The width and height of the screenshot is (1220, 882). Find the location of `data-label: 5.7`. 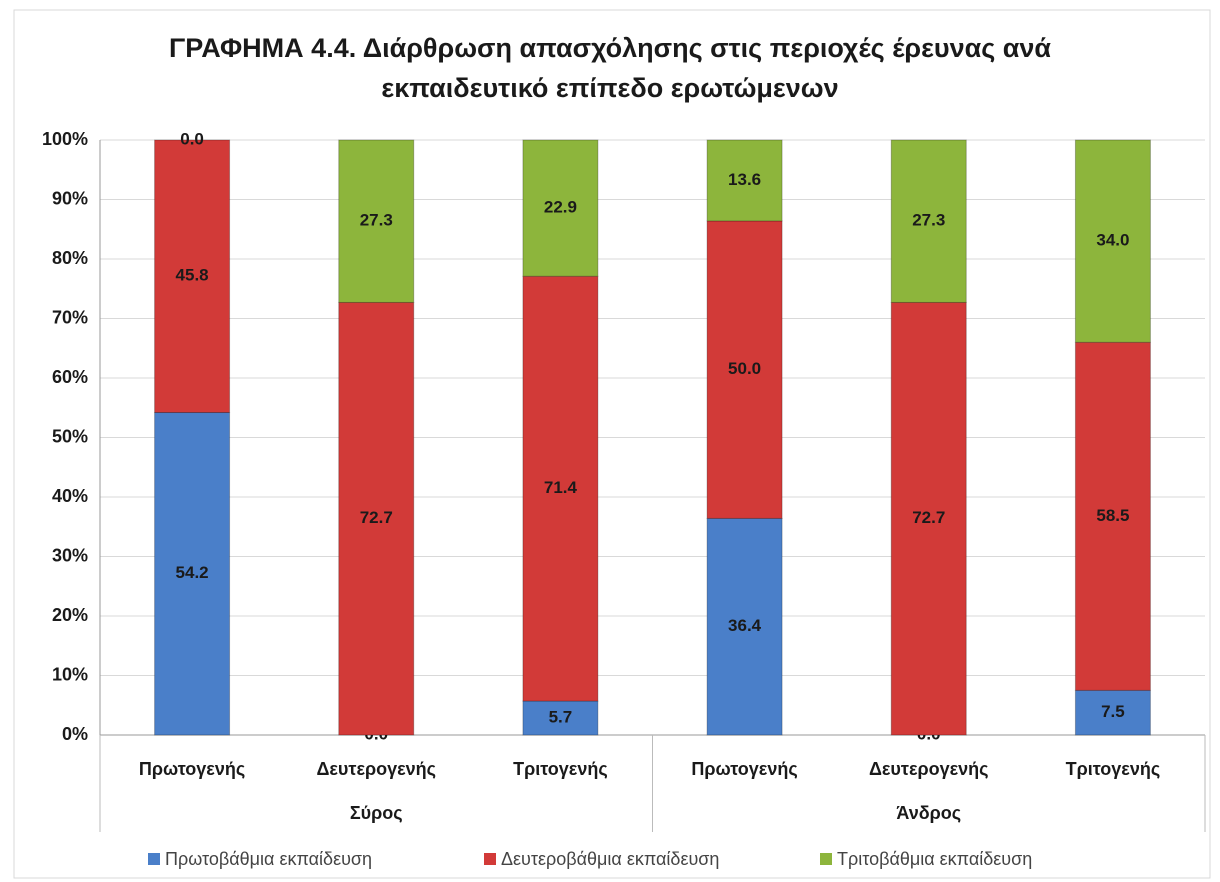

data-label: 5.7 is located at coordinates (561, 717).